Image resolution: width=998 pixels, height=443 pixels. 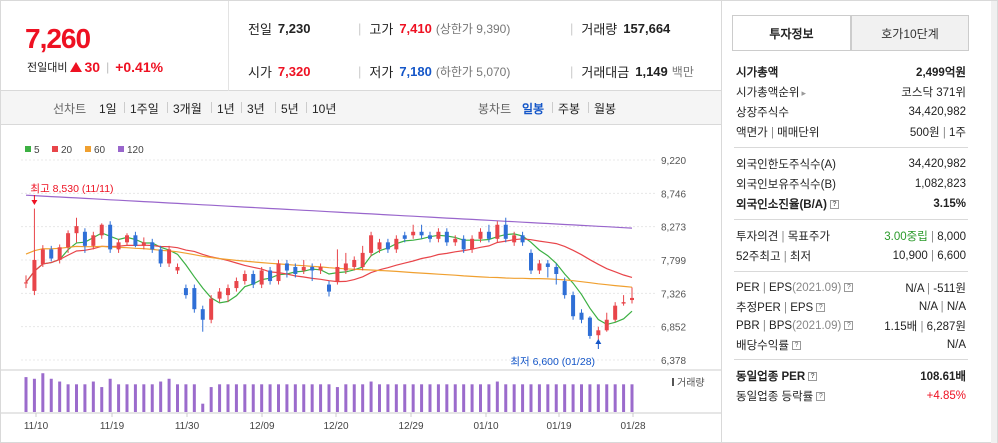 I want to click on x-tick-label: 11/30, so click(x=187, y=426).